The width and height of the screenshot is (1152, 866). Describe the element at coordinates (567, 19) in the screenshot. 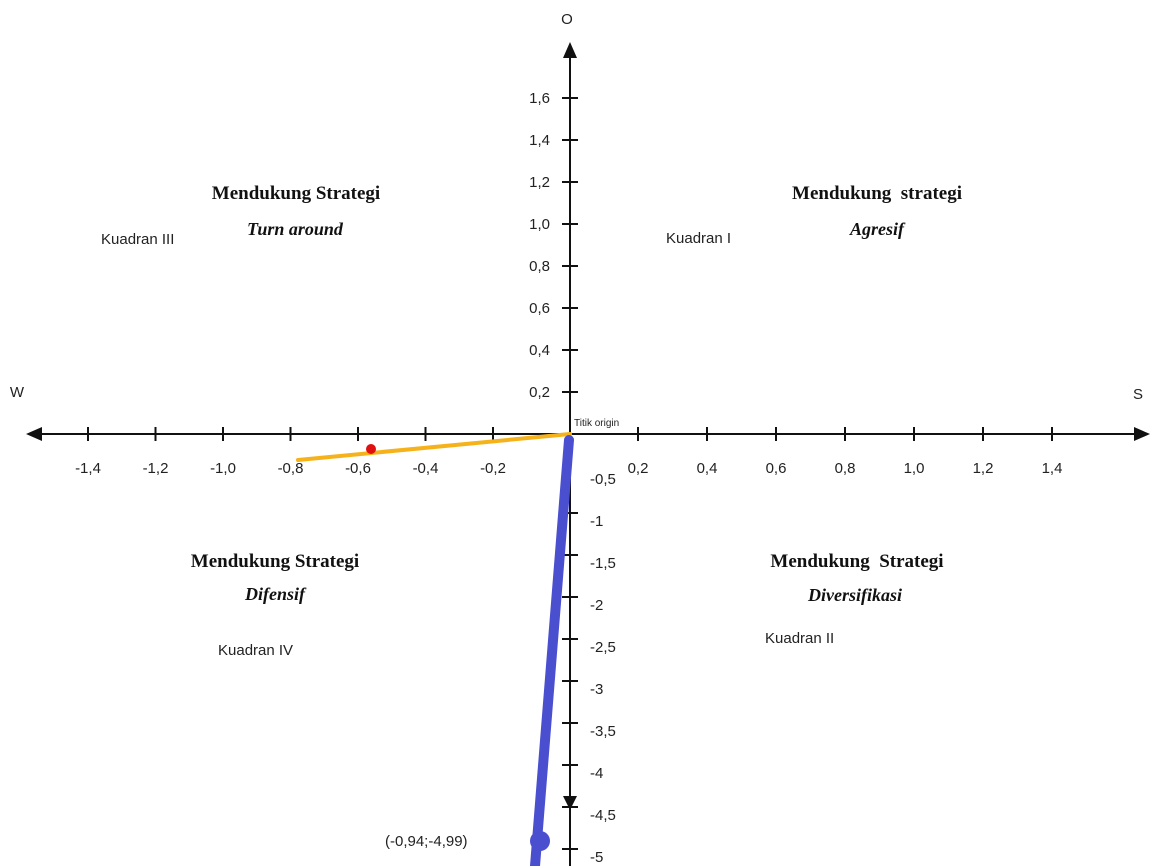

I see `axis-label-top: O` at that location.